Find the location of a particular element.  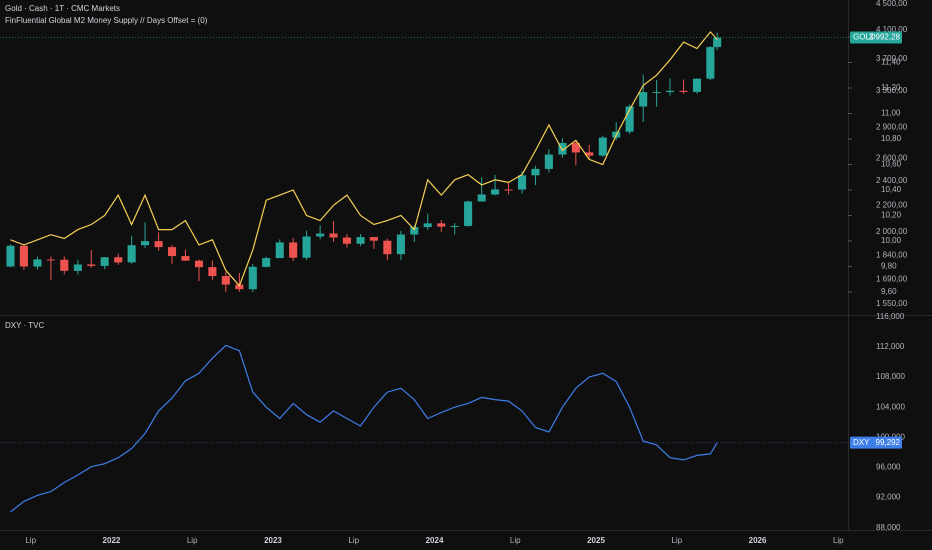

y-tick-label: 2 400,00 is located at coordinates (892, 180).